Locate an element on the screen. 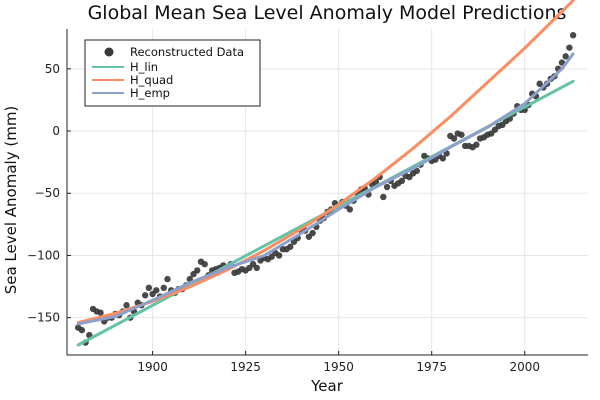  legend-label-h-lin: H_lin is located at coordinates (144, 67).